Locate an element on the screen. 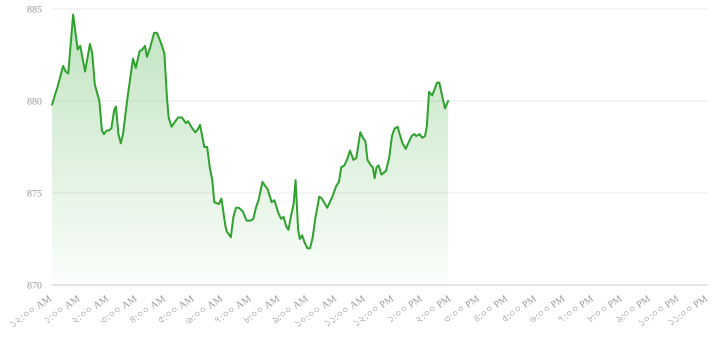 The height and width of the screenshot is (340, 718). y-tick-label: 875 is located at coordinates (34, 194).